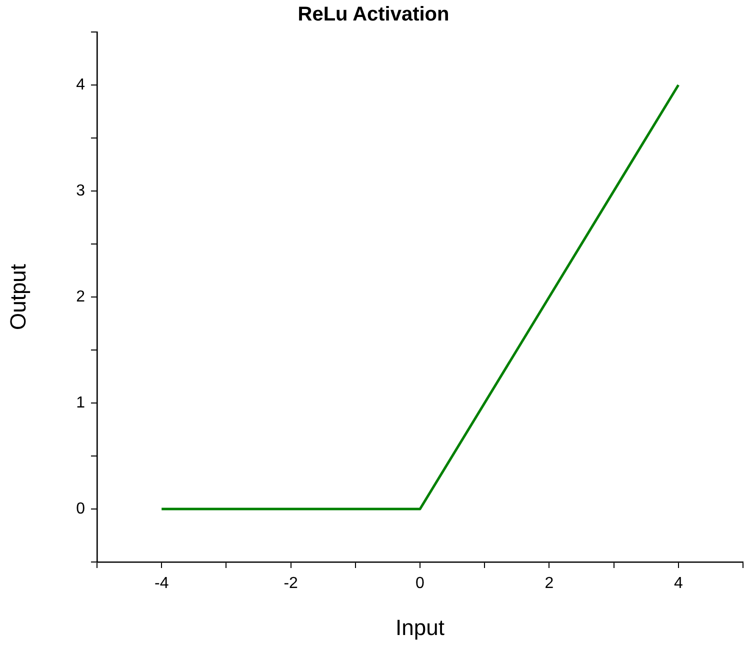 The width and height of the screenshot is (749, 646). What do you see at coordinates (17, 297) in the screenshot?
I see `y-axis-title: Output` at bounding box center [17, 297].